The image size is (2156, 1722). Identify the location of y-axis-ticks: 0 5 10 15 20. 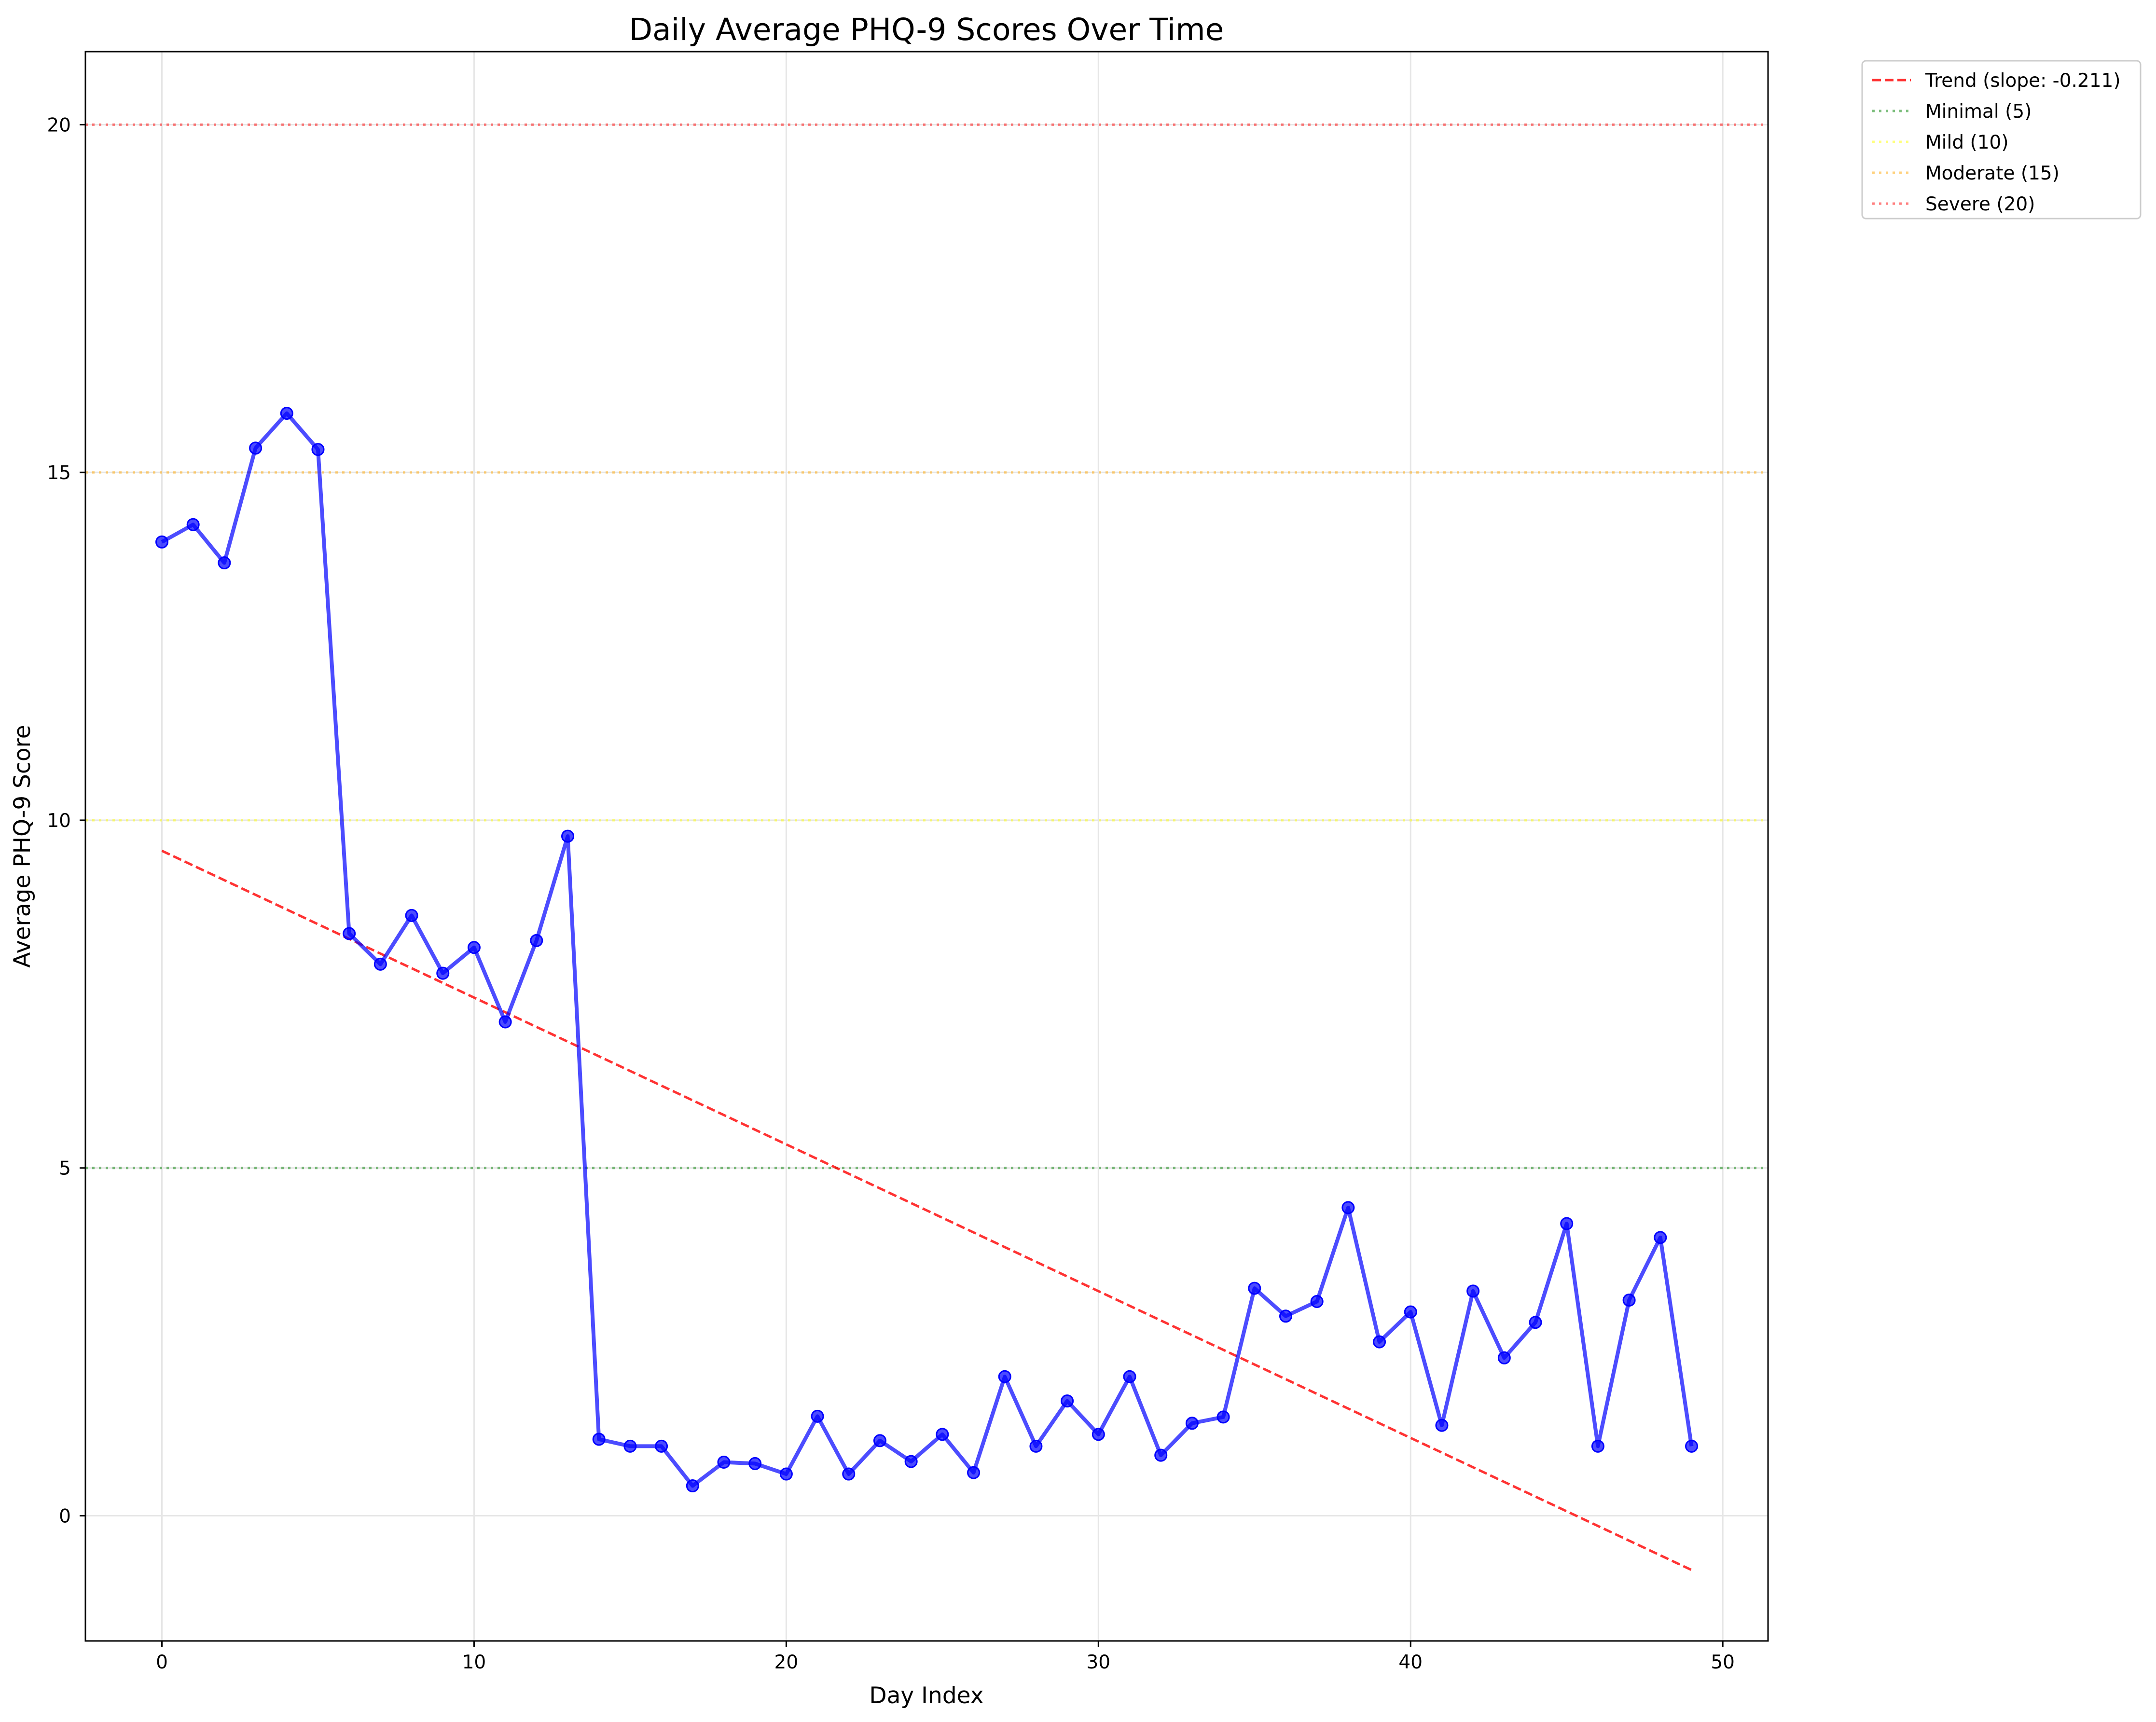
(66, 821).